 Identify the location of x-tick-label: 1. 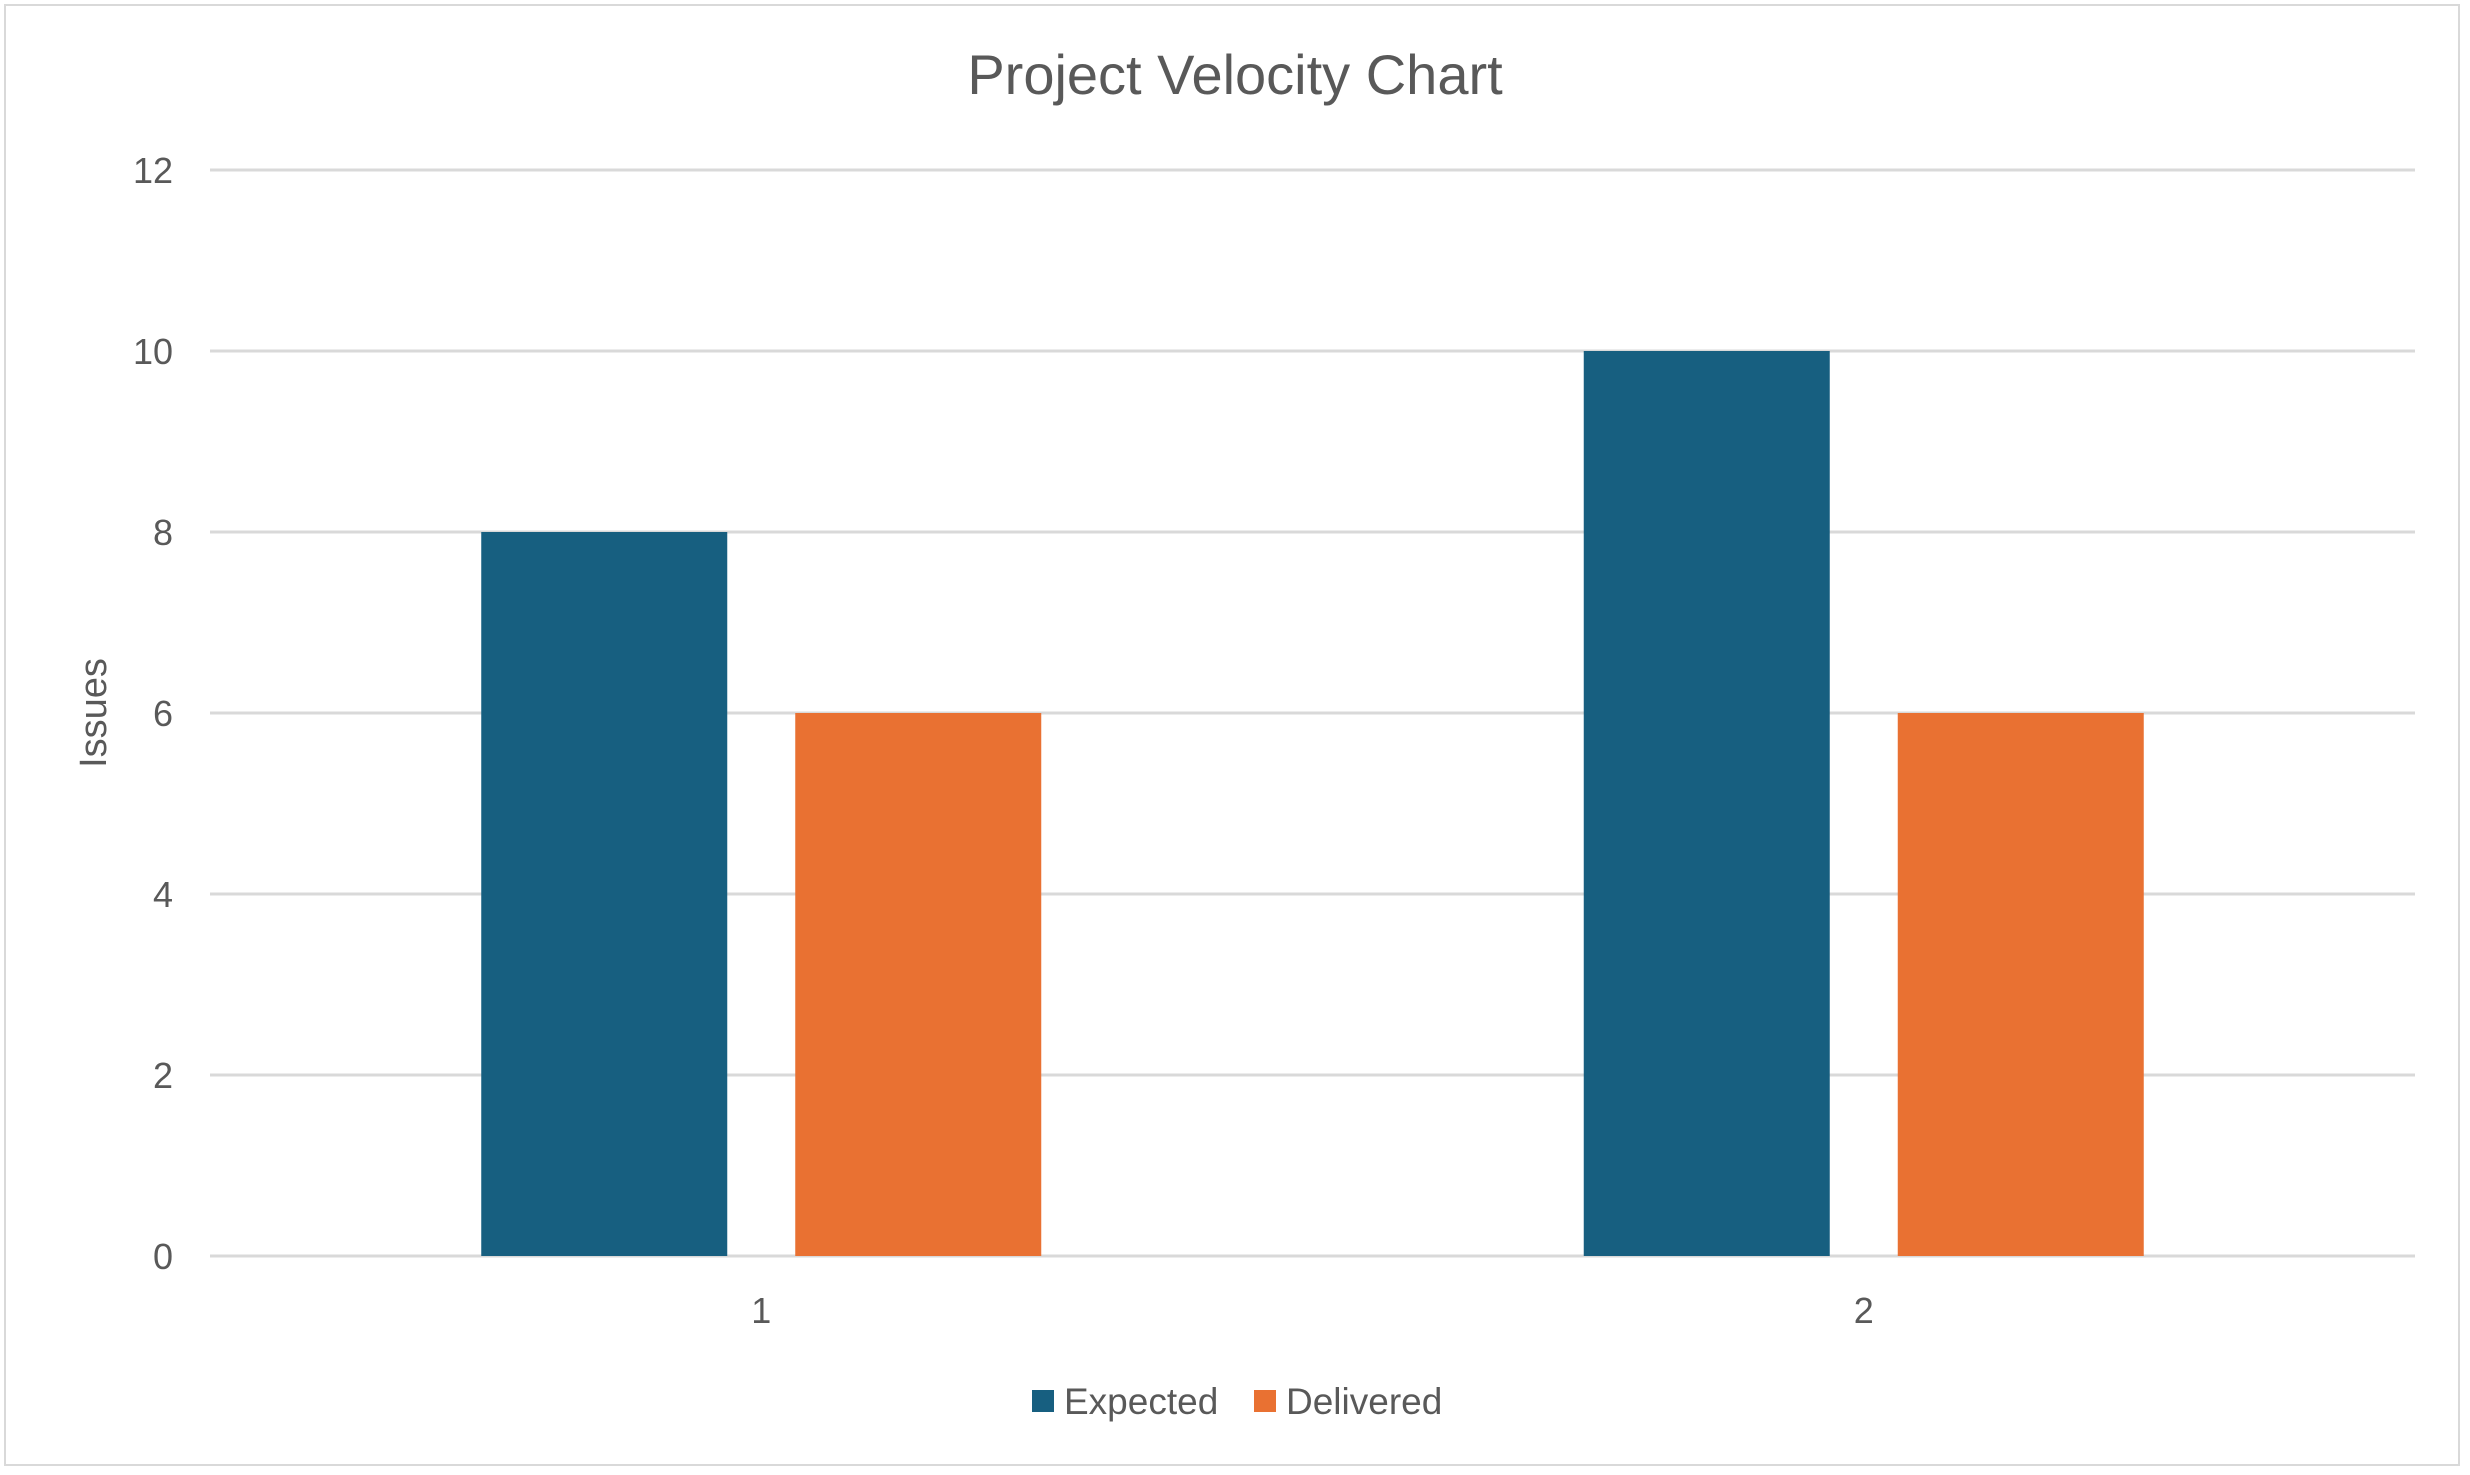
(761, 1310).